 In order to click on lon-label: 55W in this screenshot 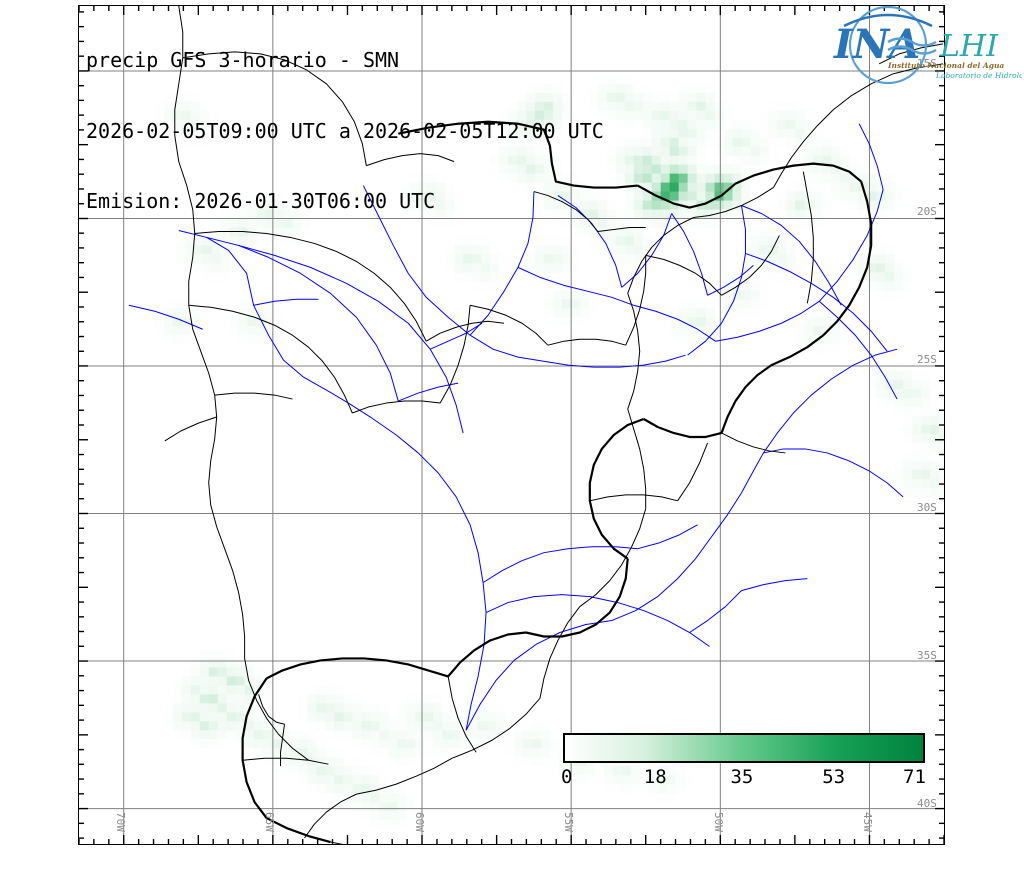, I will do `click(569, 822)`.